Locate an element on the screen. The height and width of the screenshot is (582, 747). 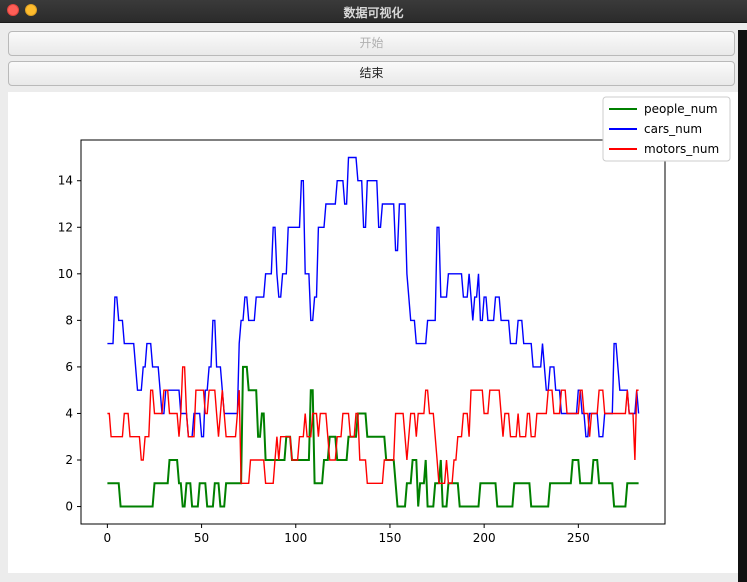
window-close-button is located at coordinates (13, 10).